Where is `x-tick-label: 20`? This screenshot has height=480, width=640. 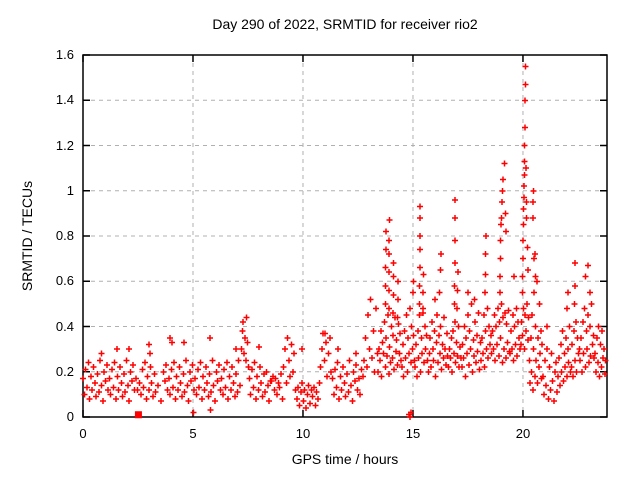 x-tick-label: 20 is located at coordinates (523, 433).